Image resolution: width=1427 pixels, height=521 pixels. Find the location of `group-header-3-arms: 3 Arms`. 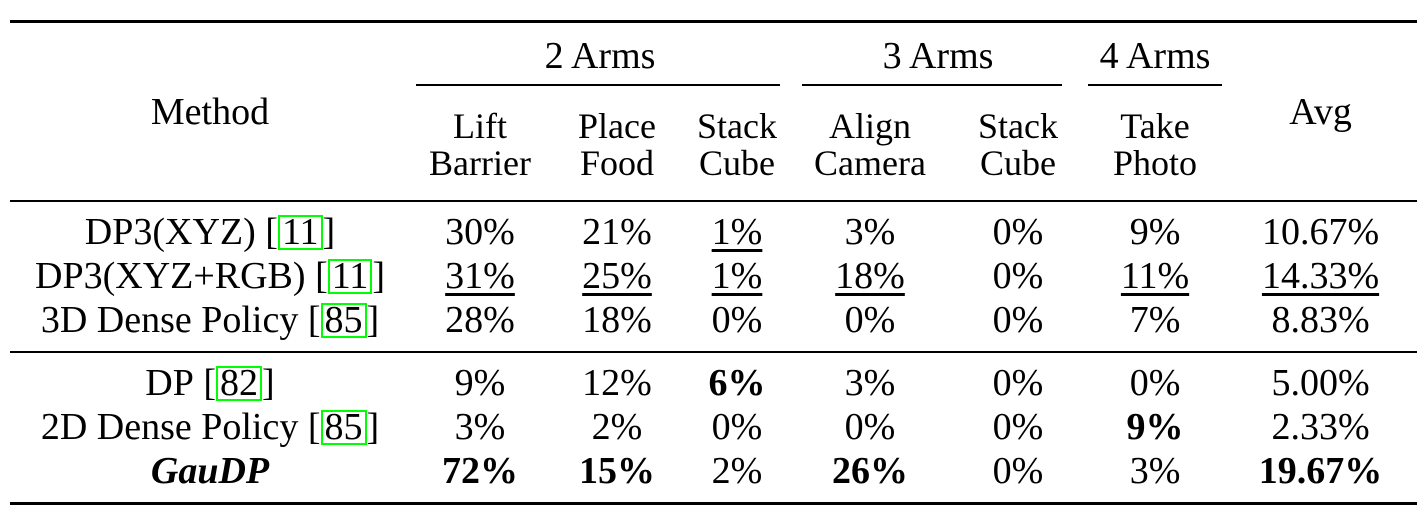

group-header-3-arms: 3 Arms is located at coordinates (938, 56).